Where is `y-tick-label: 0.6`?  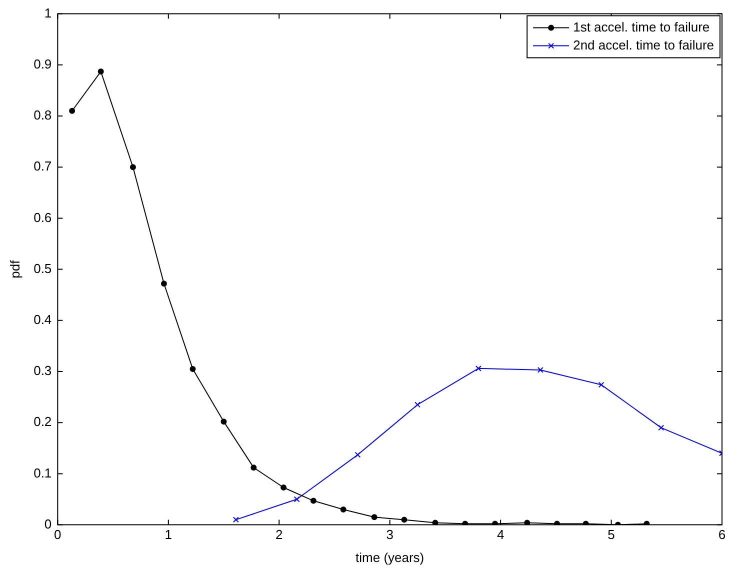 y-tick-label: 0.6 is located at coordinates (43, 217).